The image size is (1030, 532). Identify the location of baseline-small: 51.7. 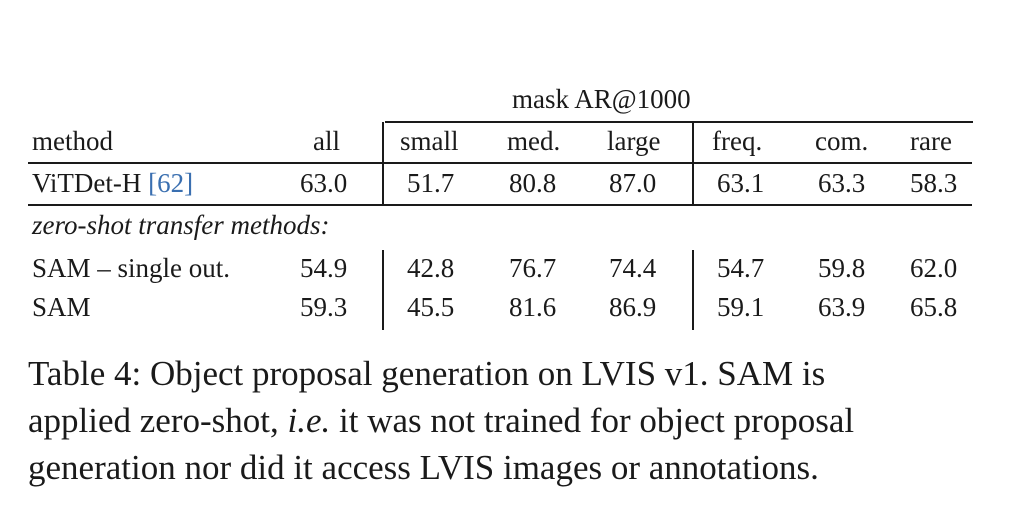
(431, 183).